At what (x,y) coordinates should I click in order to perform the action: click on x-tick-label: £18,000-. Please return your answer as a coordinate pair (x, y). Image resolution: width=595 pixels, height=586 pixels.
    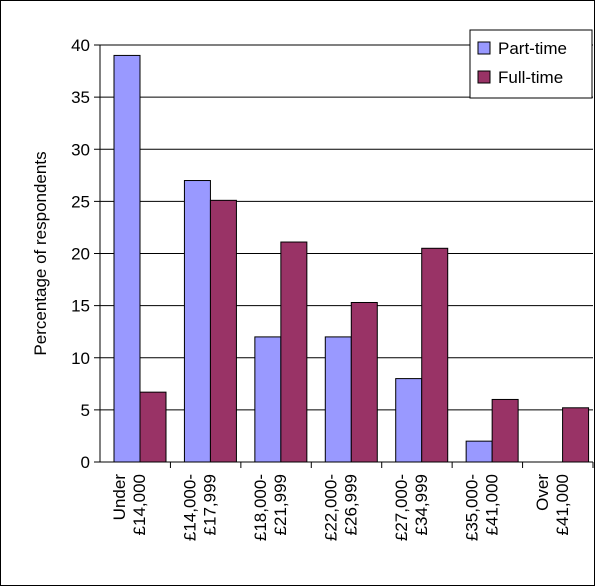
    Looking at the image, I should click on (260, 507).